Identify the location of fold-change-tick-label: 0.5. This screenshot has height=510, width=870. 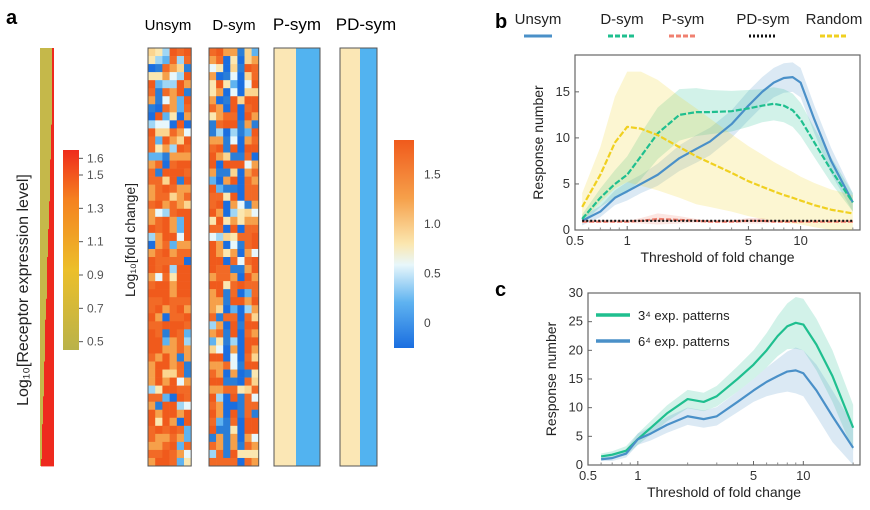
(432, 274).